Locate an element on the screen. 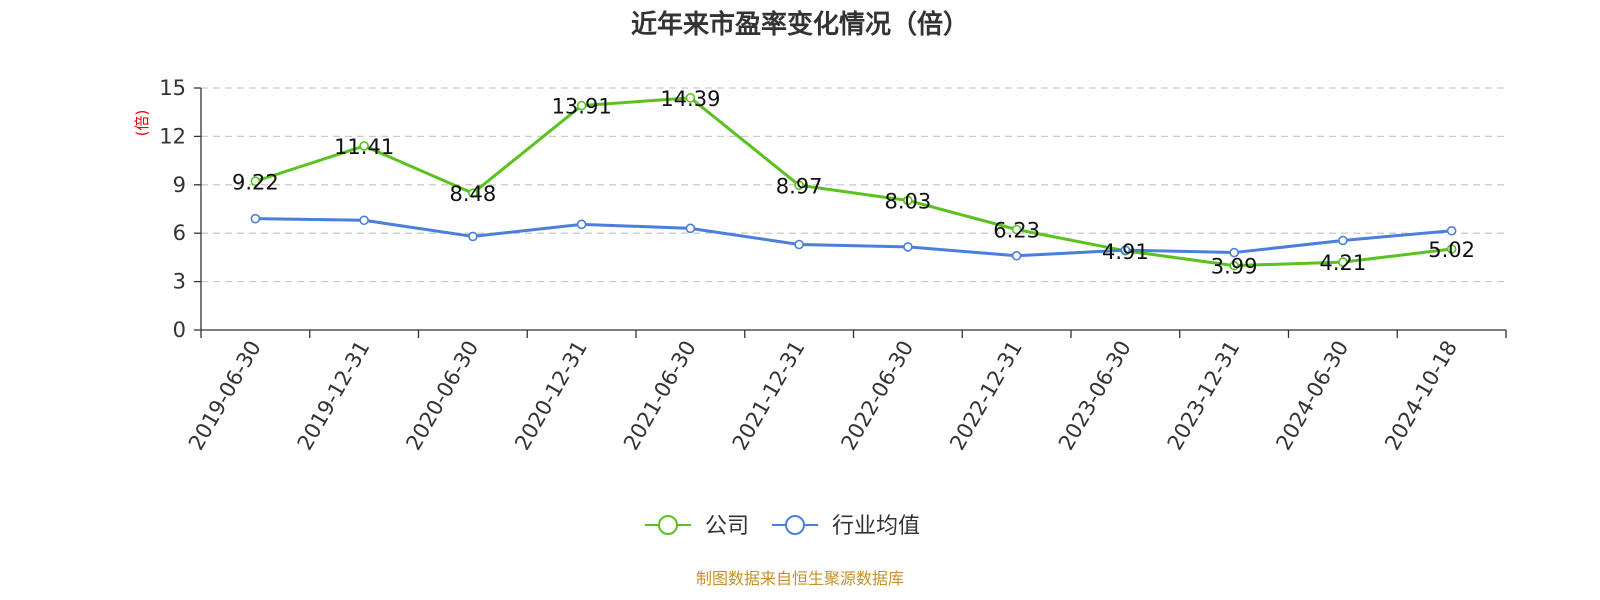  x-tick-label: 2024-10-18 is located at coordinates (1421, 396).